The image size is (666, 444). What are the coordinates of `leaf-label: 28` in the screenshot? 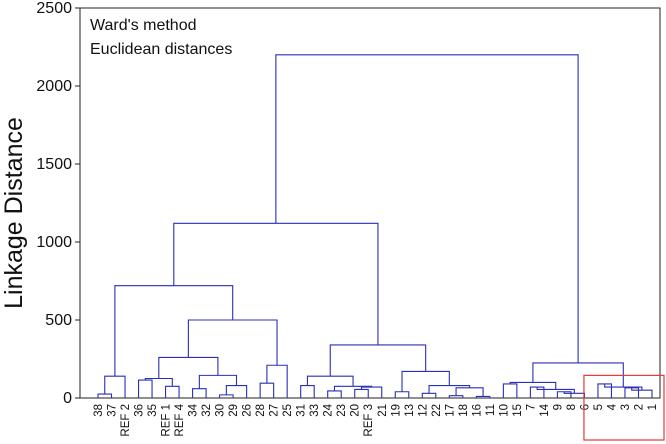 It's located at (261, 410).